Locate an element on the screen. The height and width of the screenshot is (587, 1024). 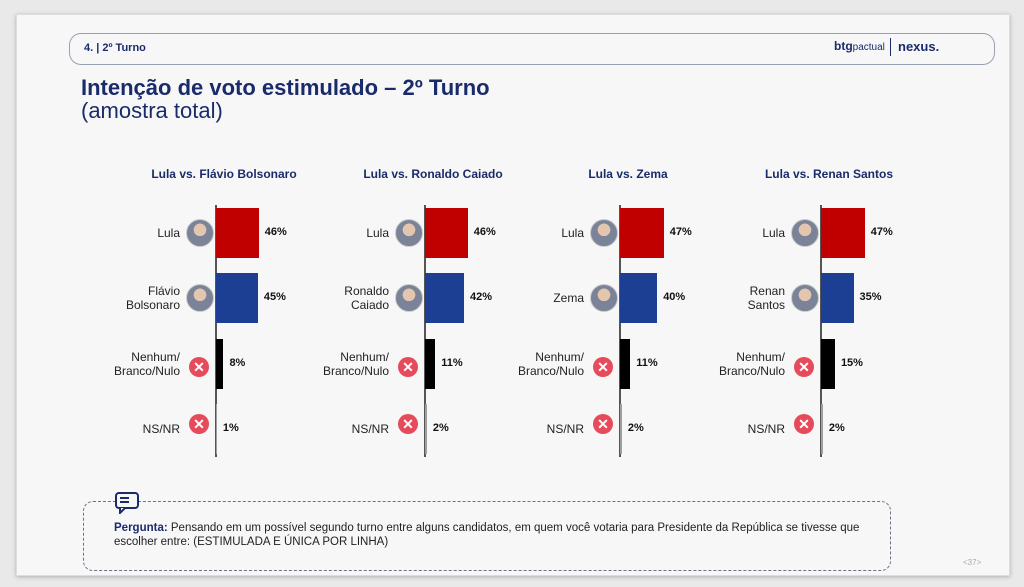
value-label: 8% is located at coordinates (237, 363).